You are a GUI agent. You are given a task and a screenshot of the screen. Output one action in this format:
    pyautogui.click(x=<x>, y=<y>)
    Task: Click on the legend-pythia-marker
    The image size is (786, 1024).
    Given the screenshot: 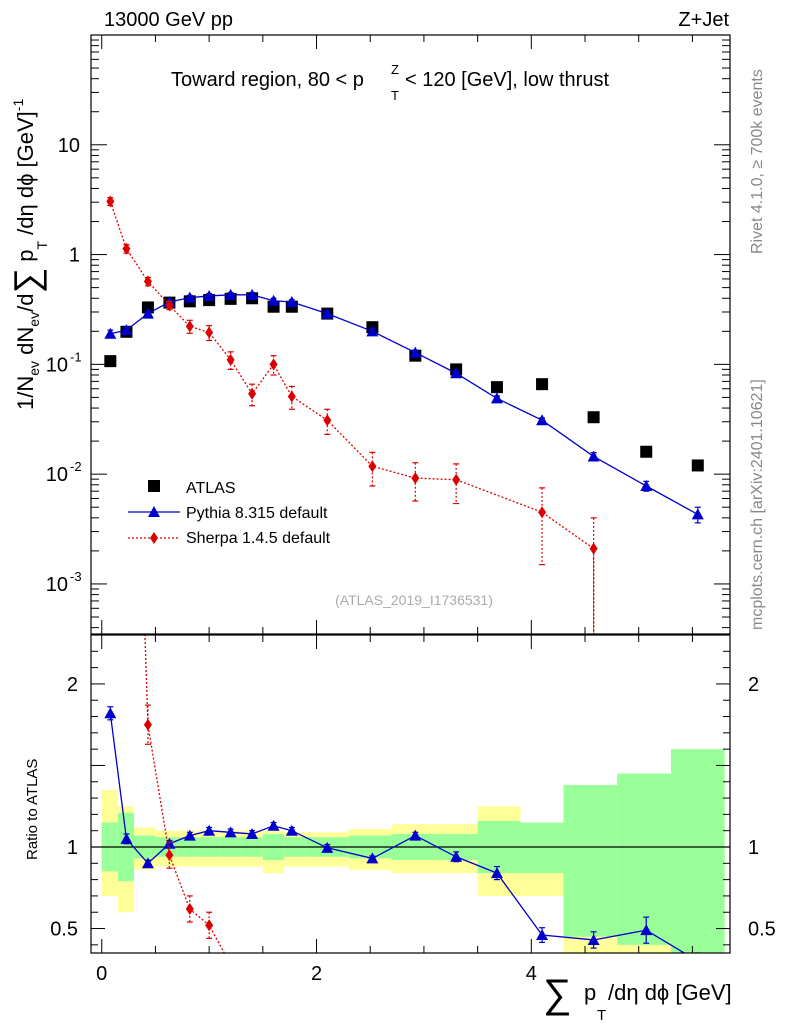 What is the action you would take?
    pyautogui.click(x=154, y=511)
    